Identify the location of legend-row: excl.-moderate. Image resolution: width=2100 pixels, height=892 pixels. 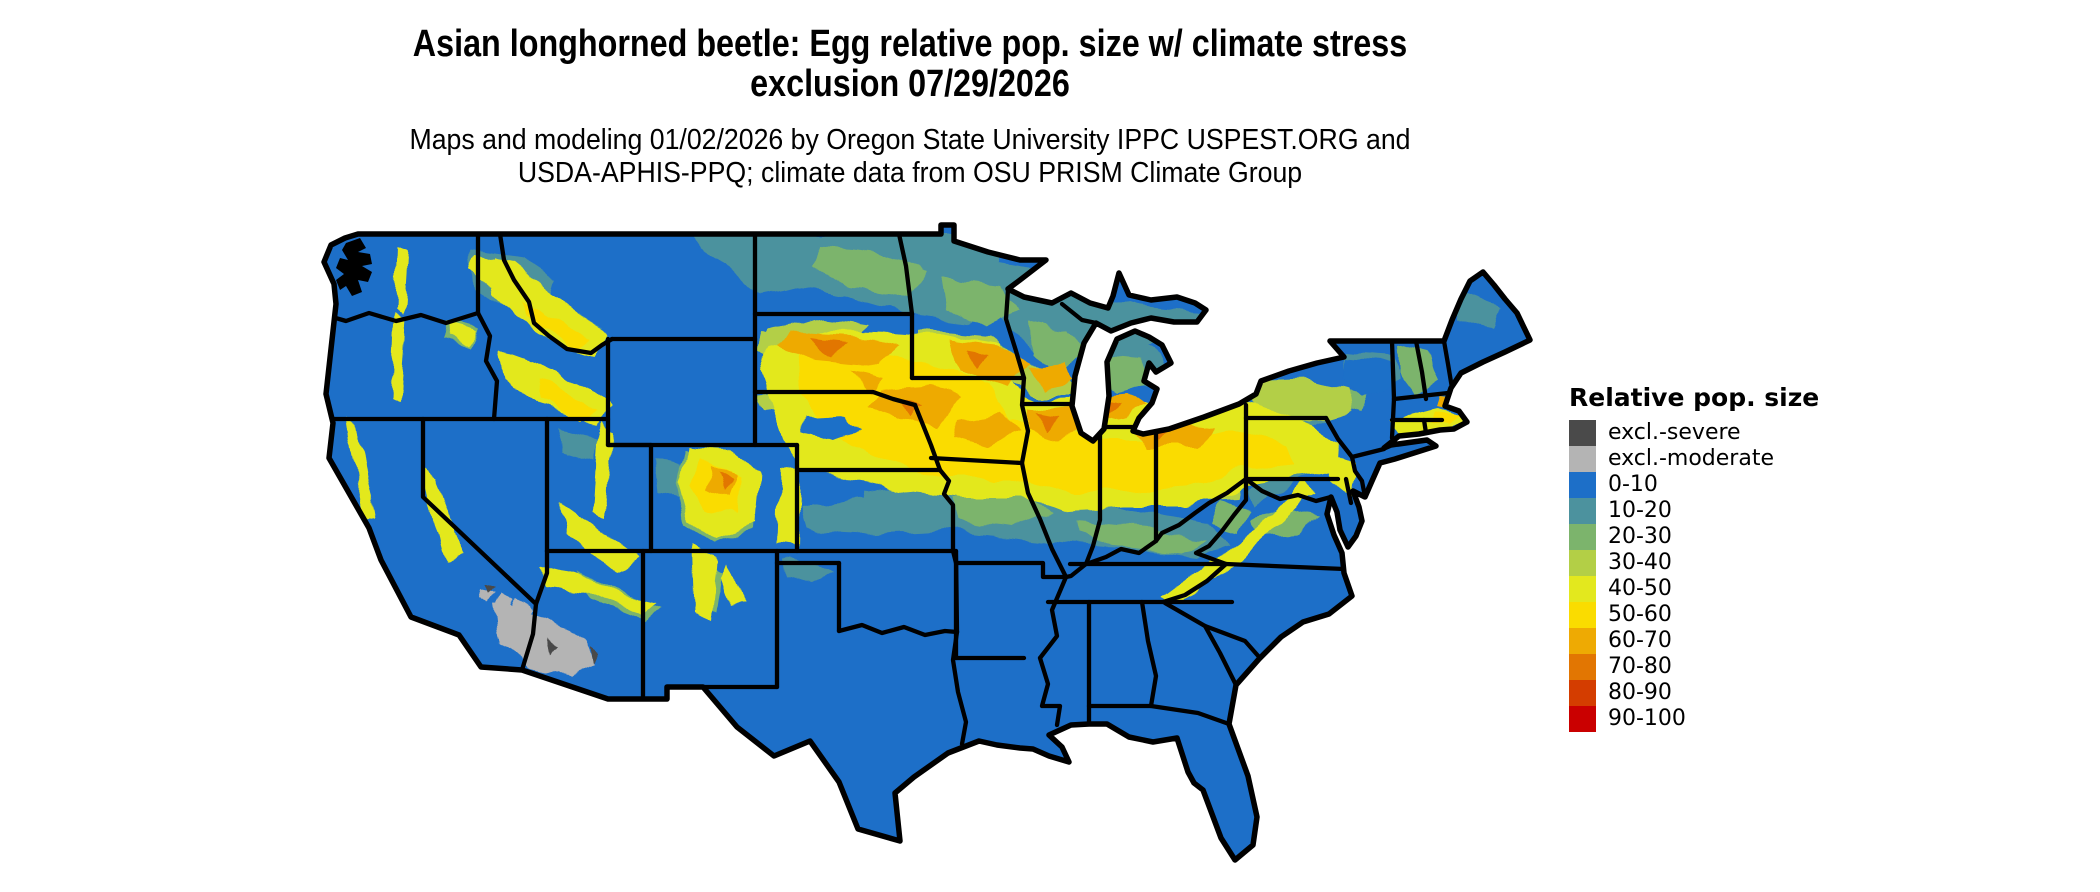
(1694, 459).